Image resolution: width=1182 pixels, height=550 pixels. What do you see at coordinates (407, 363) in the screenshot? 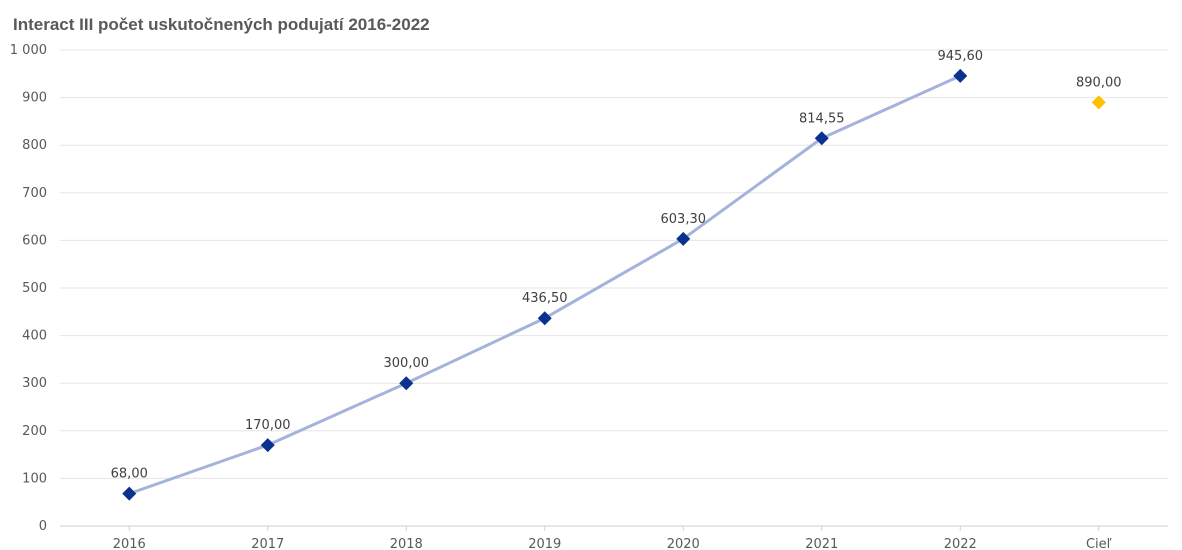
I see `data-label: 300,00` at bounding box center [407, 363].